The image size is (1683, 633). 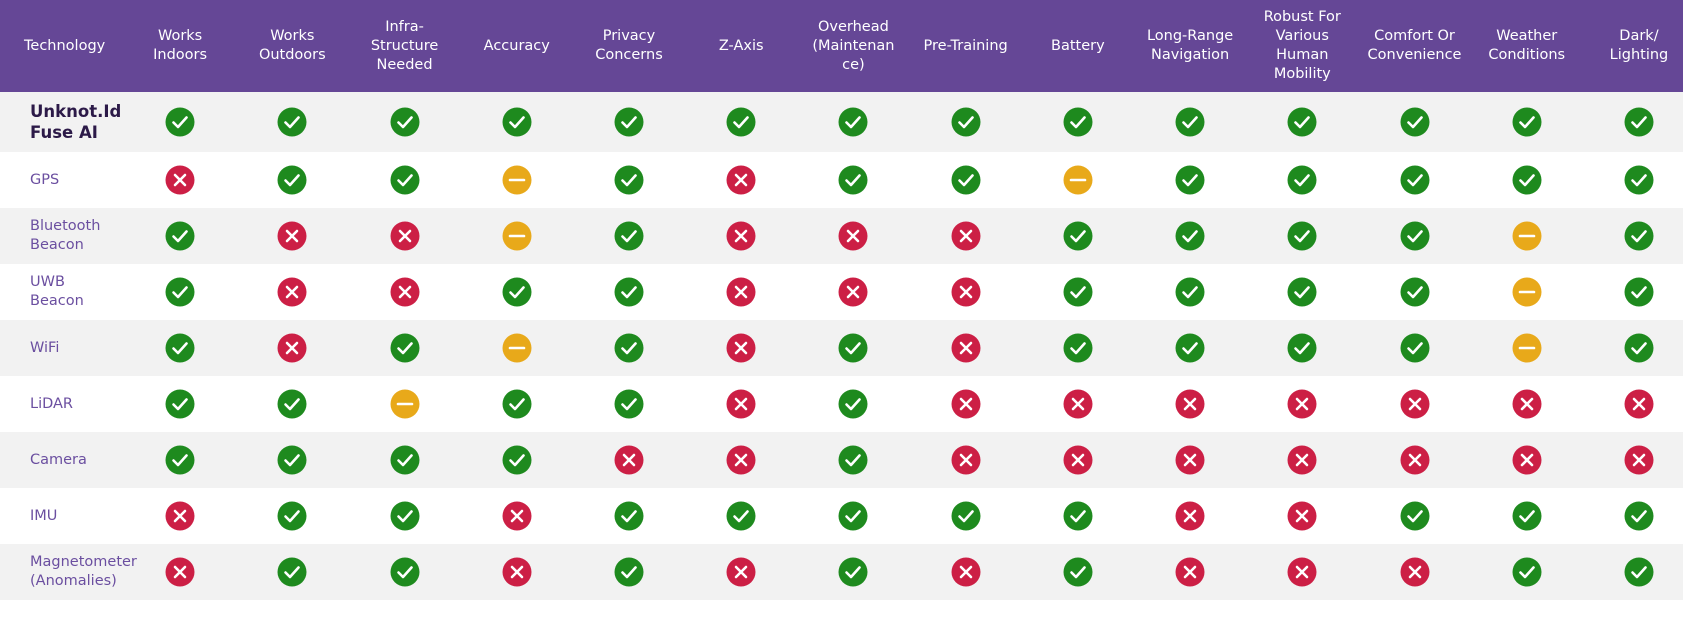 I want to click on table-row: Bluetooth Beacon, so click(x=841, y=236).